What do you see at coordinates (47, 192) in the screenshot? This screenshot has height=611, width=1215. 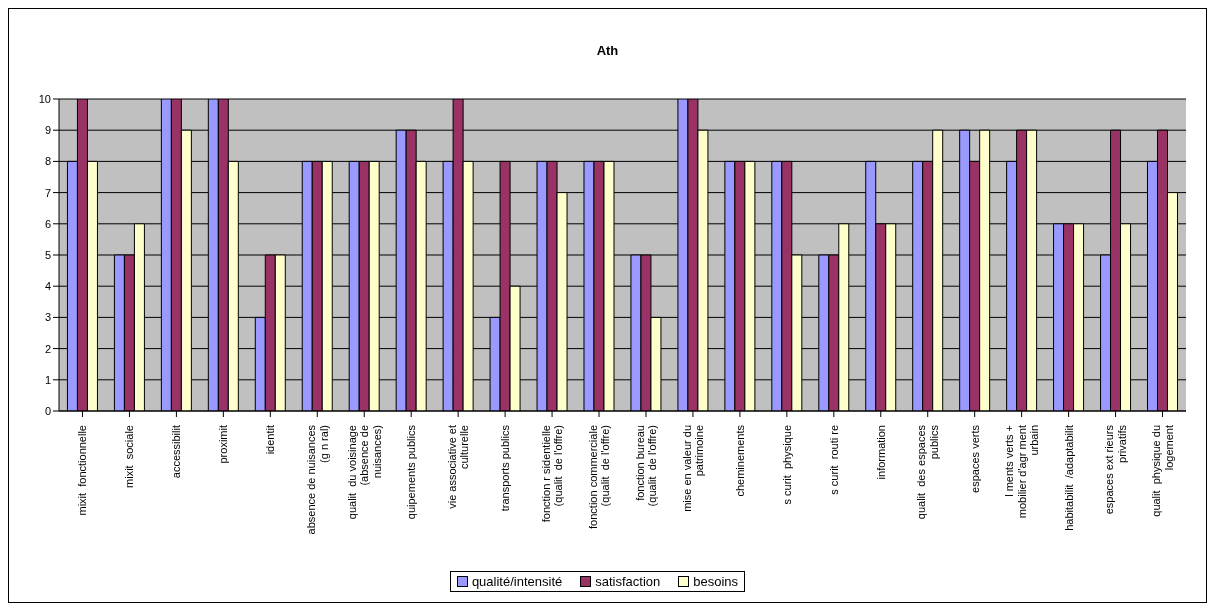 I see `y-tick-label: 7` at bounding box center [47, 192].